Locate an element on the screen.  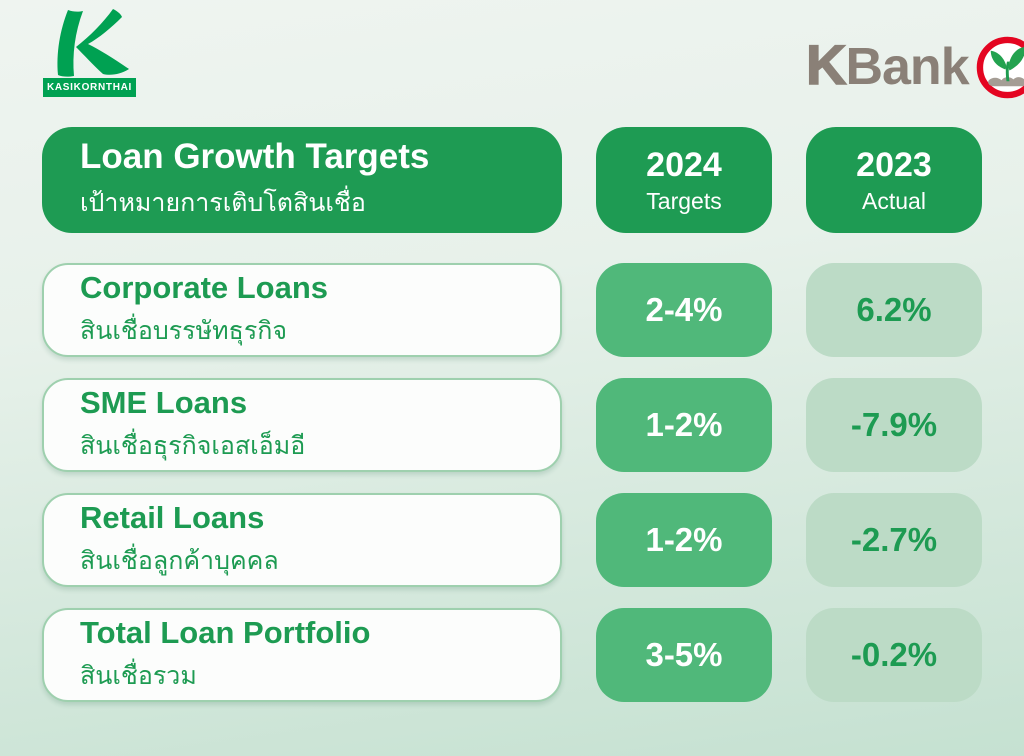
cell-sme-loans-2024-target: 1-2% is located at coordinates (684, 425).